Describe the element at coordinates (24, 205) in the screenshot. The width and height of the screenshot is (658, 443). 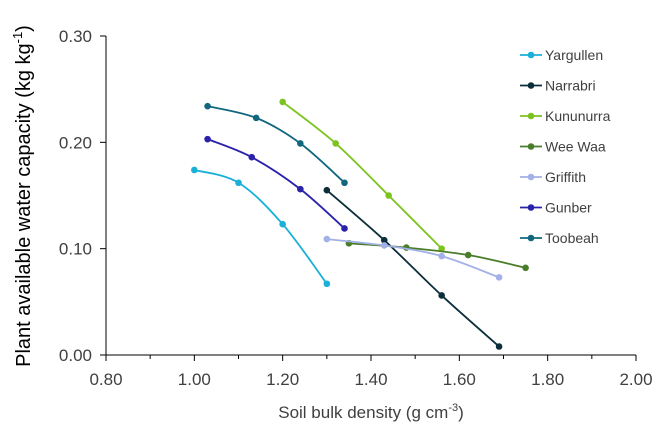
I see `y-axis-label-main: Plant available water capacity (kg kg` at that location.